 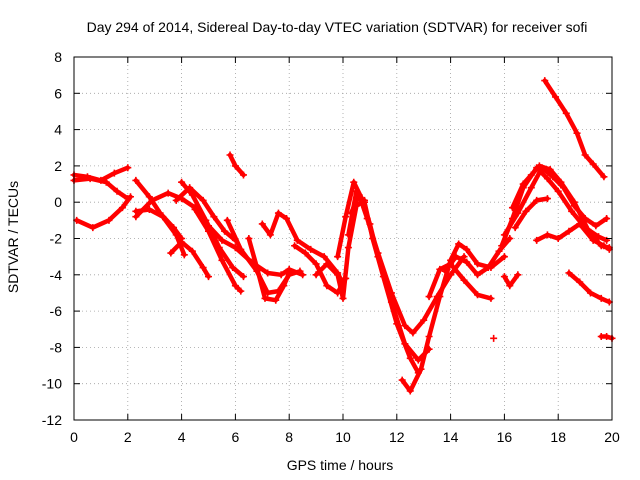 I want to click on y-tick-label: -10, so click(x=52, y=384).